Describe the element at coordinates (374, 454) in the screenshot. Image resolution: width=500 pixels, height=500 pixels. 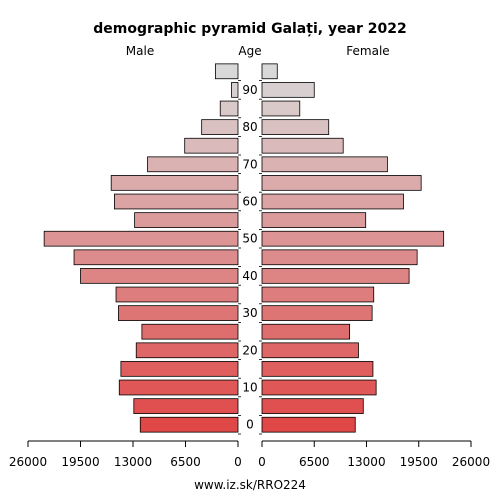
I see `x-axis-female: 0 6500 13000 19500 26000` at that location.